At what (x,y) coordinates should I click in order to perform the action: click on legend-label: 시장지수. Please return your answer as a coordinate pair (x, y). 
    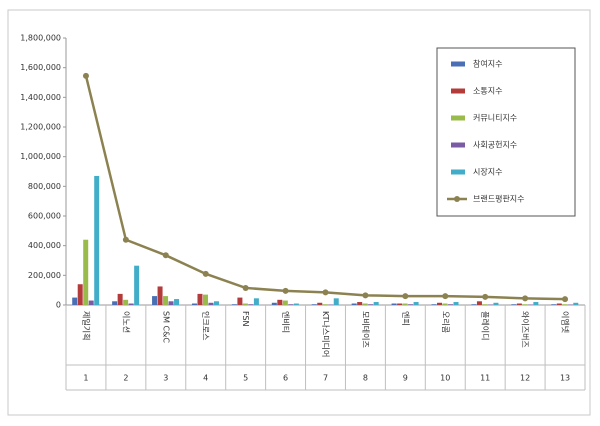
    Looking at the image, I should click on (487, 172).